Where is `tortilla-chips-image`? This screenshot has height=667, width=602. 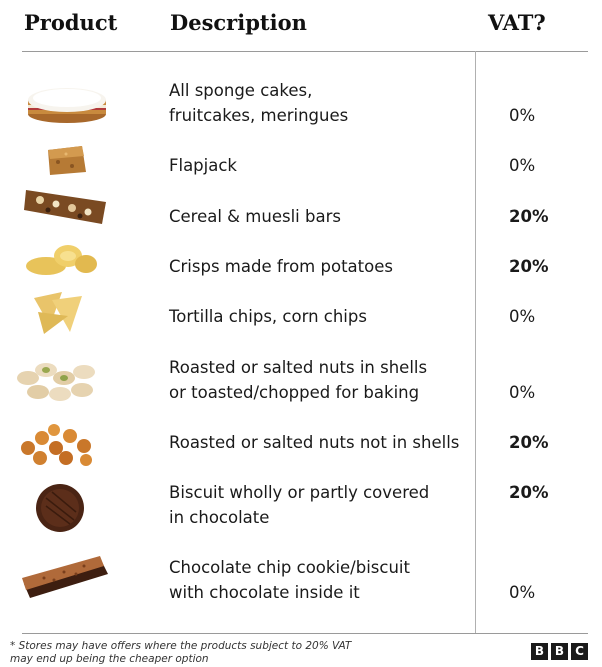
tortilla-chips-image is located at coordinates (58, 313).